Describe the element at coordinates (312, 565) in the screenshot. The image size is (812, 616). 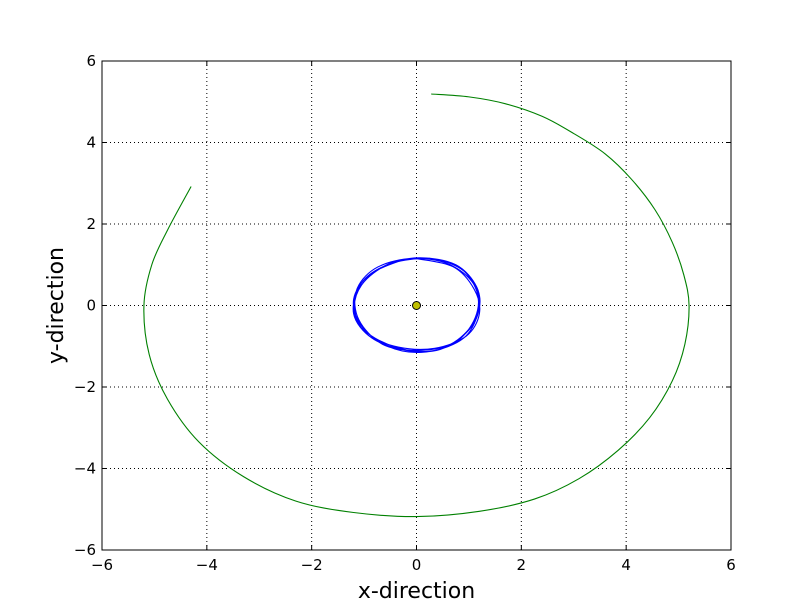
I see `x-tick-label: −2` at that location.